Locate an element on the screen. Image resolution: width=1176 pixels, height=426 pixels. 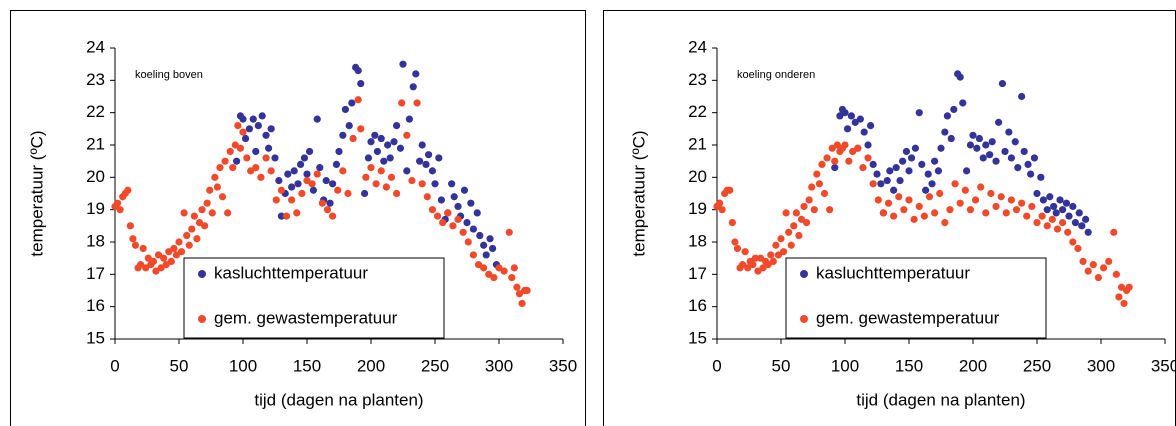
y-tick-label: 16 is located at coordinates (95, 305).